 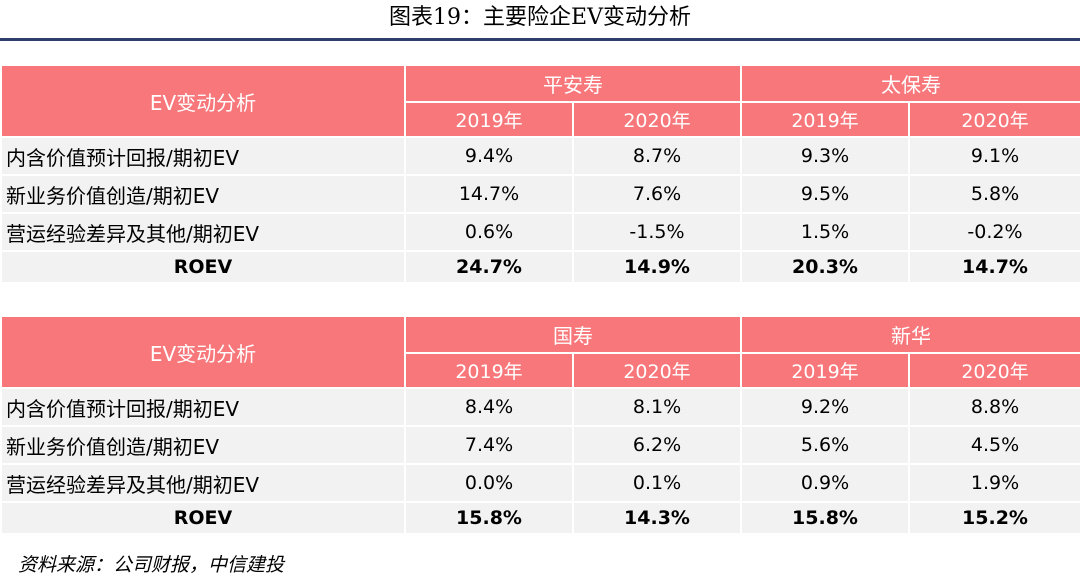 What do you see at coordinates (657, 483) in the screenshot?
I see `cell-value: 0.1%` at bounding box center [657, 483].